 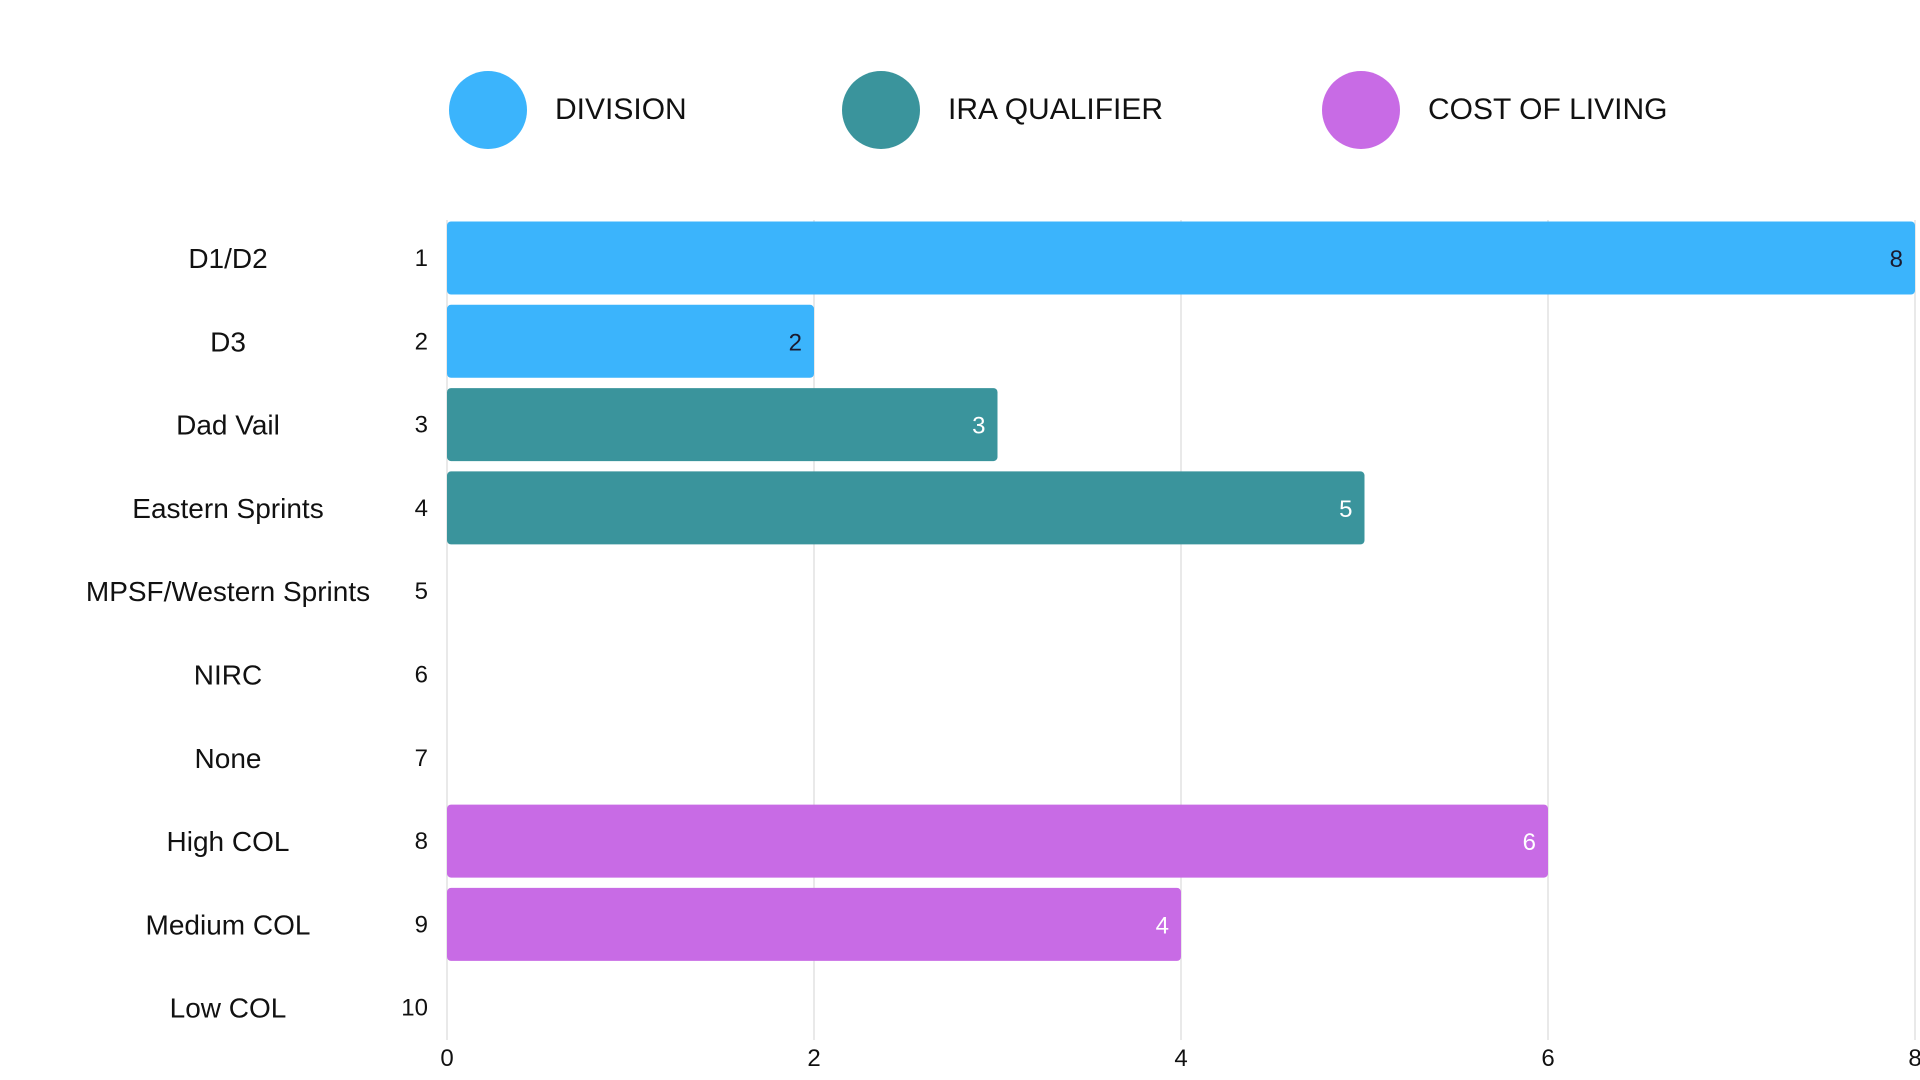 I want to click on legend-item-division: DIVISION, so click(x=568, y=110).